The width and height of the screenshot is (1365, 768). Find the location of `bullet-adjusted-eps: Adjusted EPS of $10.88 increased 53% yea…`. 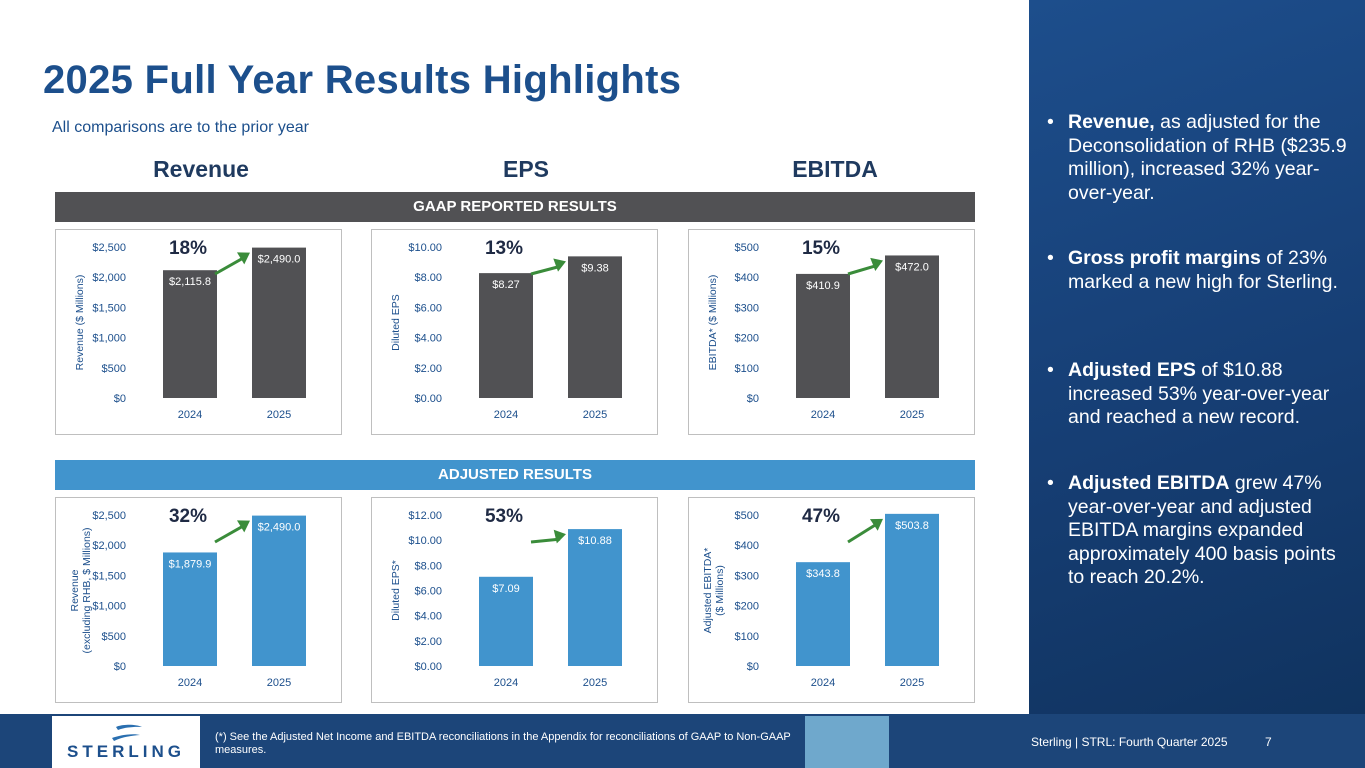

bullet-adjusted-eps: Adjusted EPS of $10.88 increased 53% yea… is located at coordinates (1202, 394).